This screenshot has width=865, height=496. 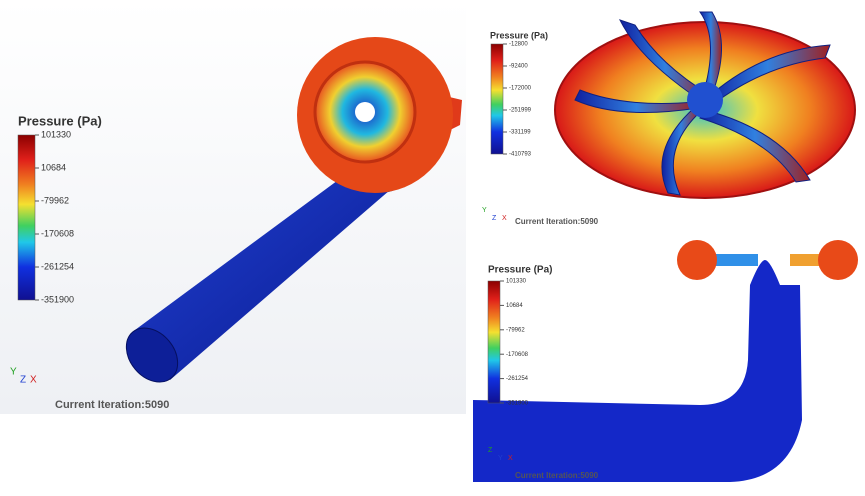 I want to click on tube-outlet, so click(x=152, y=355).